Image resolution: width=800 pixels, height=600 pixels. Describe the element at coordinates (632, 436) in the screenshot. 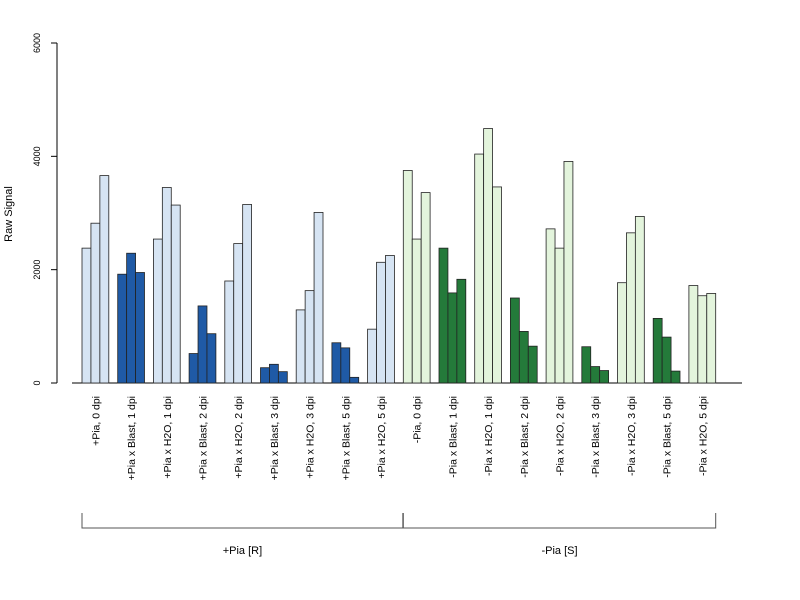

I see `category-label: -Pia x H2O, 3 dpi` at that location.